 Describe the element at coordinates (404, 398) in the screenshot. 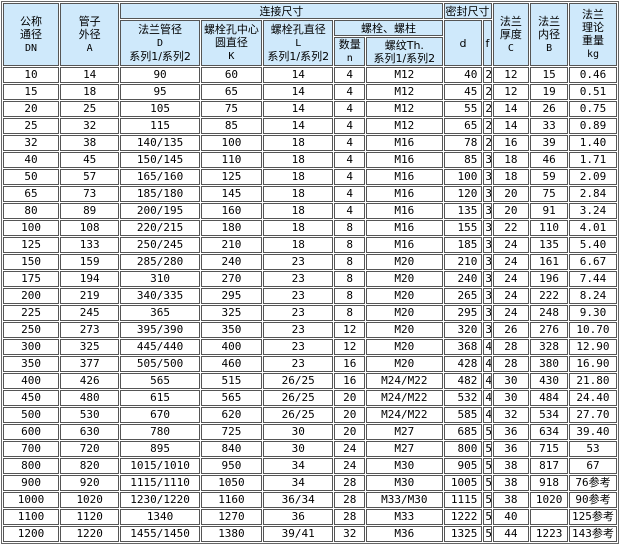

I see `cell-th: M24/M22` at that location.